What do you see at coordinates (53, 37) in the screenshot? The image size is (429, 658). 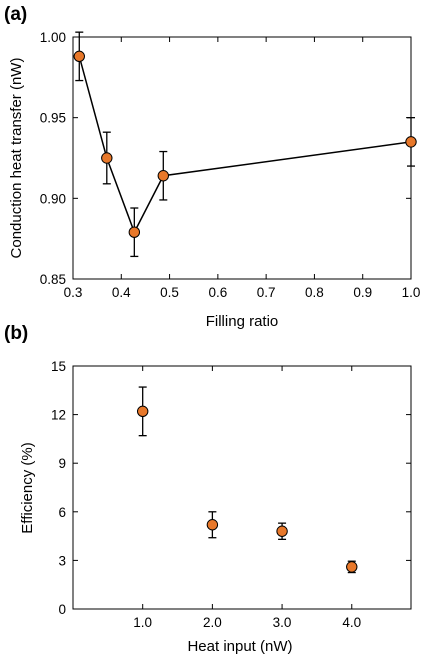 I see `panel-a-y-tick-label: 1.00` at bounding box center [53, 37].